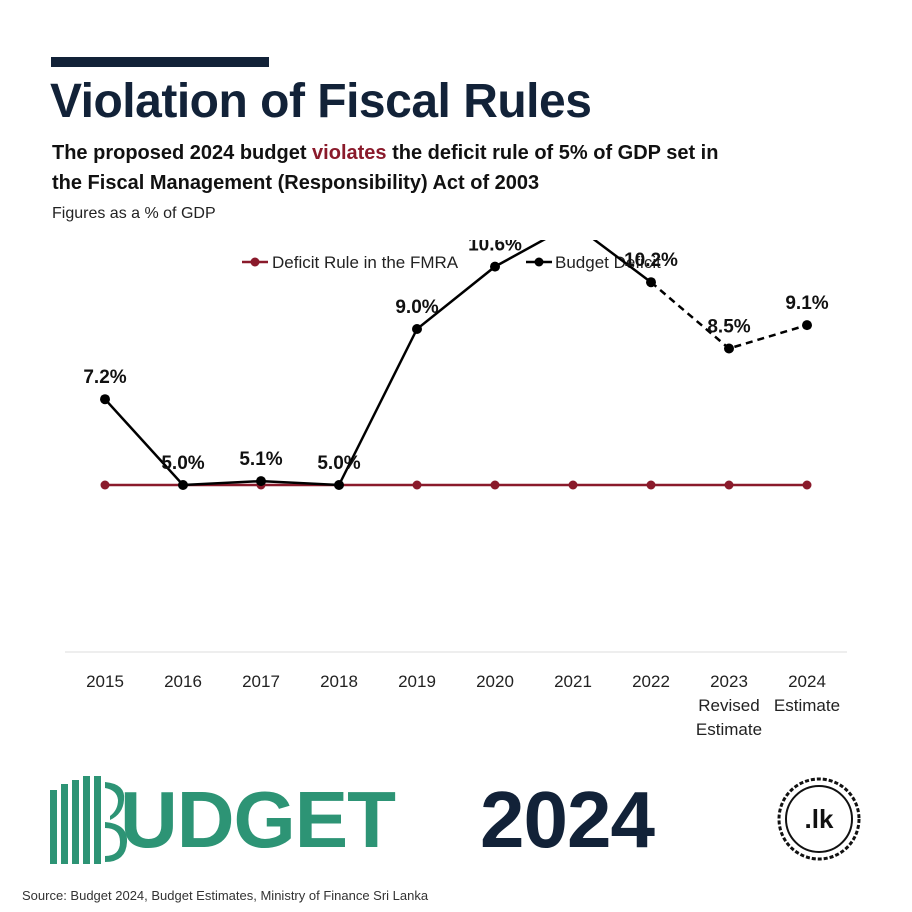 The image size is (912, 912). What do you see at coordinates (321, 101) in the screenshot?
I see `page-title: Violation of Fiscal Rules` at bounding box center [321, 101].